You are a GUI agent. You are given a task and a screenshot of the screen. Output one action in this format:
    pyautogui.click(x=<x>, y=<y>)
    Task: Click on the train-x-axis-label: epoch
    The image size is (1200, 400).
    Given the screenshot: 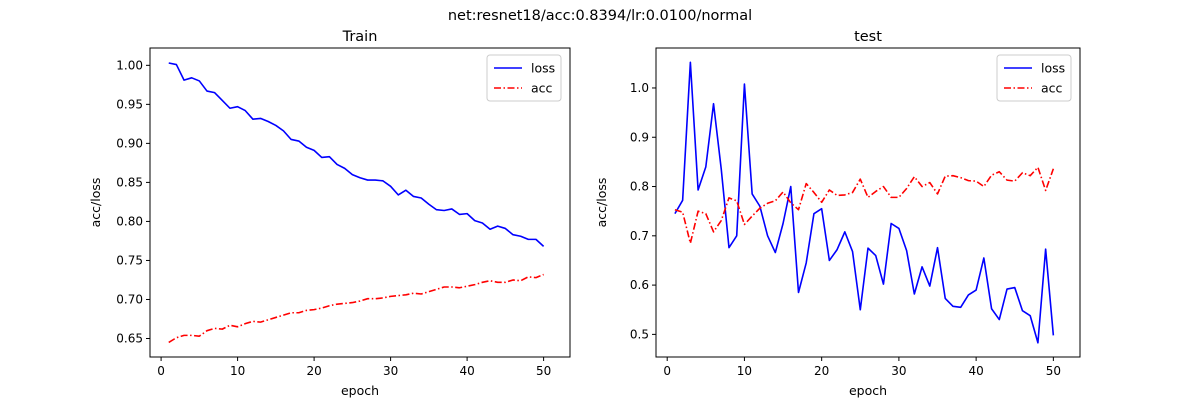 What is the action you would take?
    pyautogui.click(x=360, y=390)
    